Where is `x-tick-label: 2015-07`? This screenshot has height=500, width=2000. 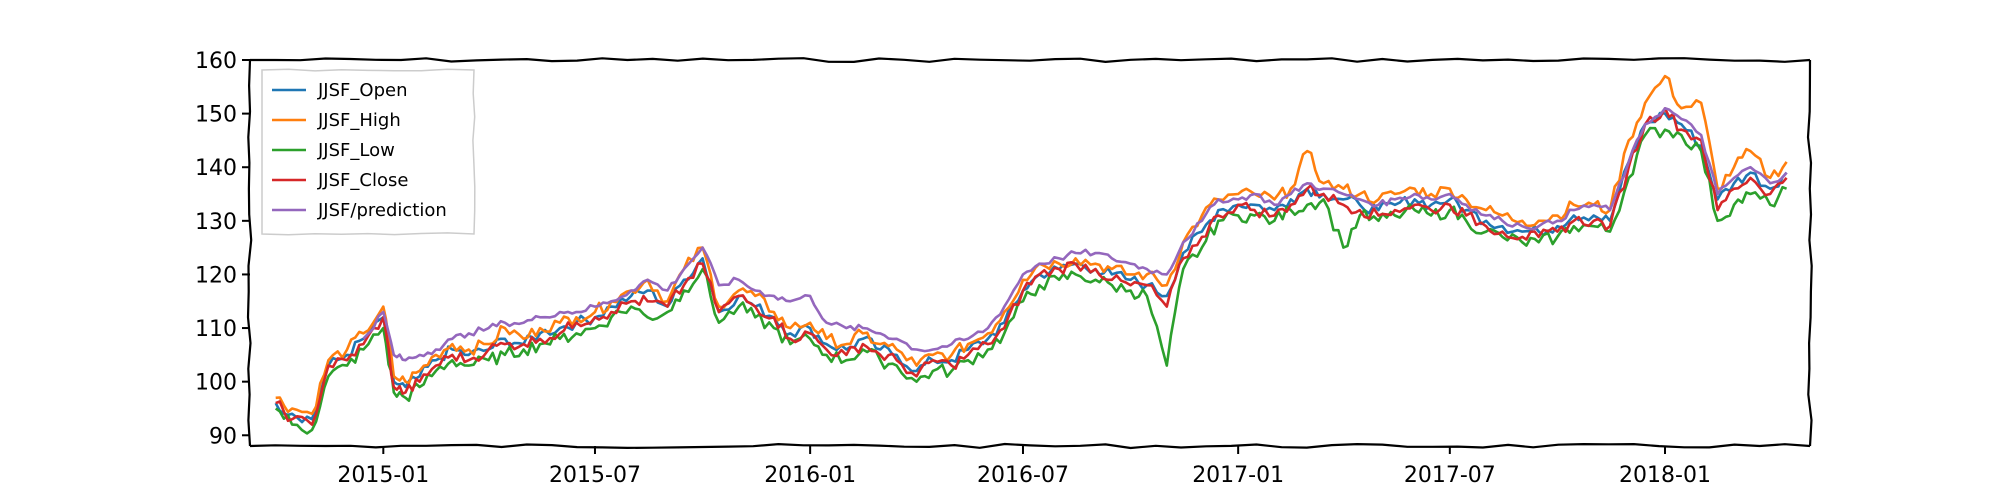 x-tick-label: 2015-07 is located at coordinates (595, 475).